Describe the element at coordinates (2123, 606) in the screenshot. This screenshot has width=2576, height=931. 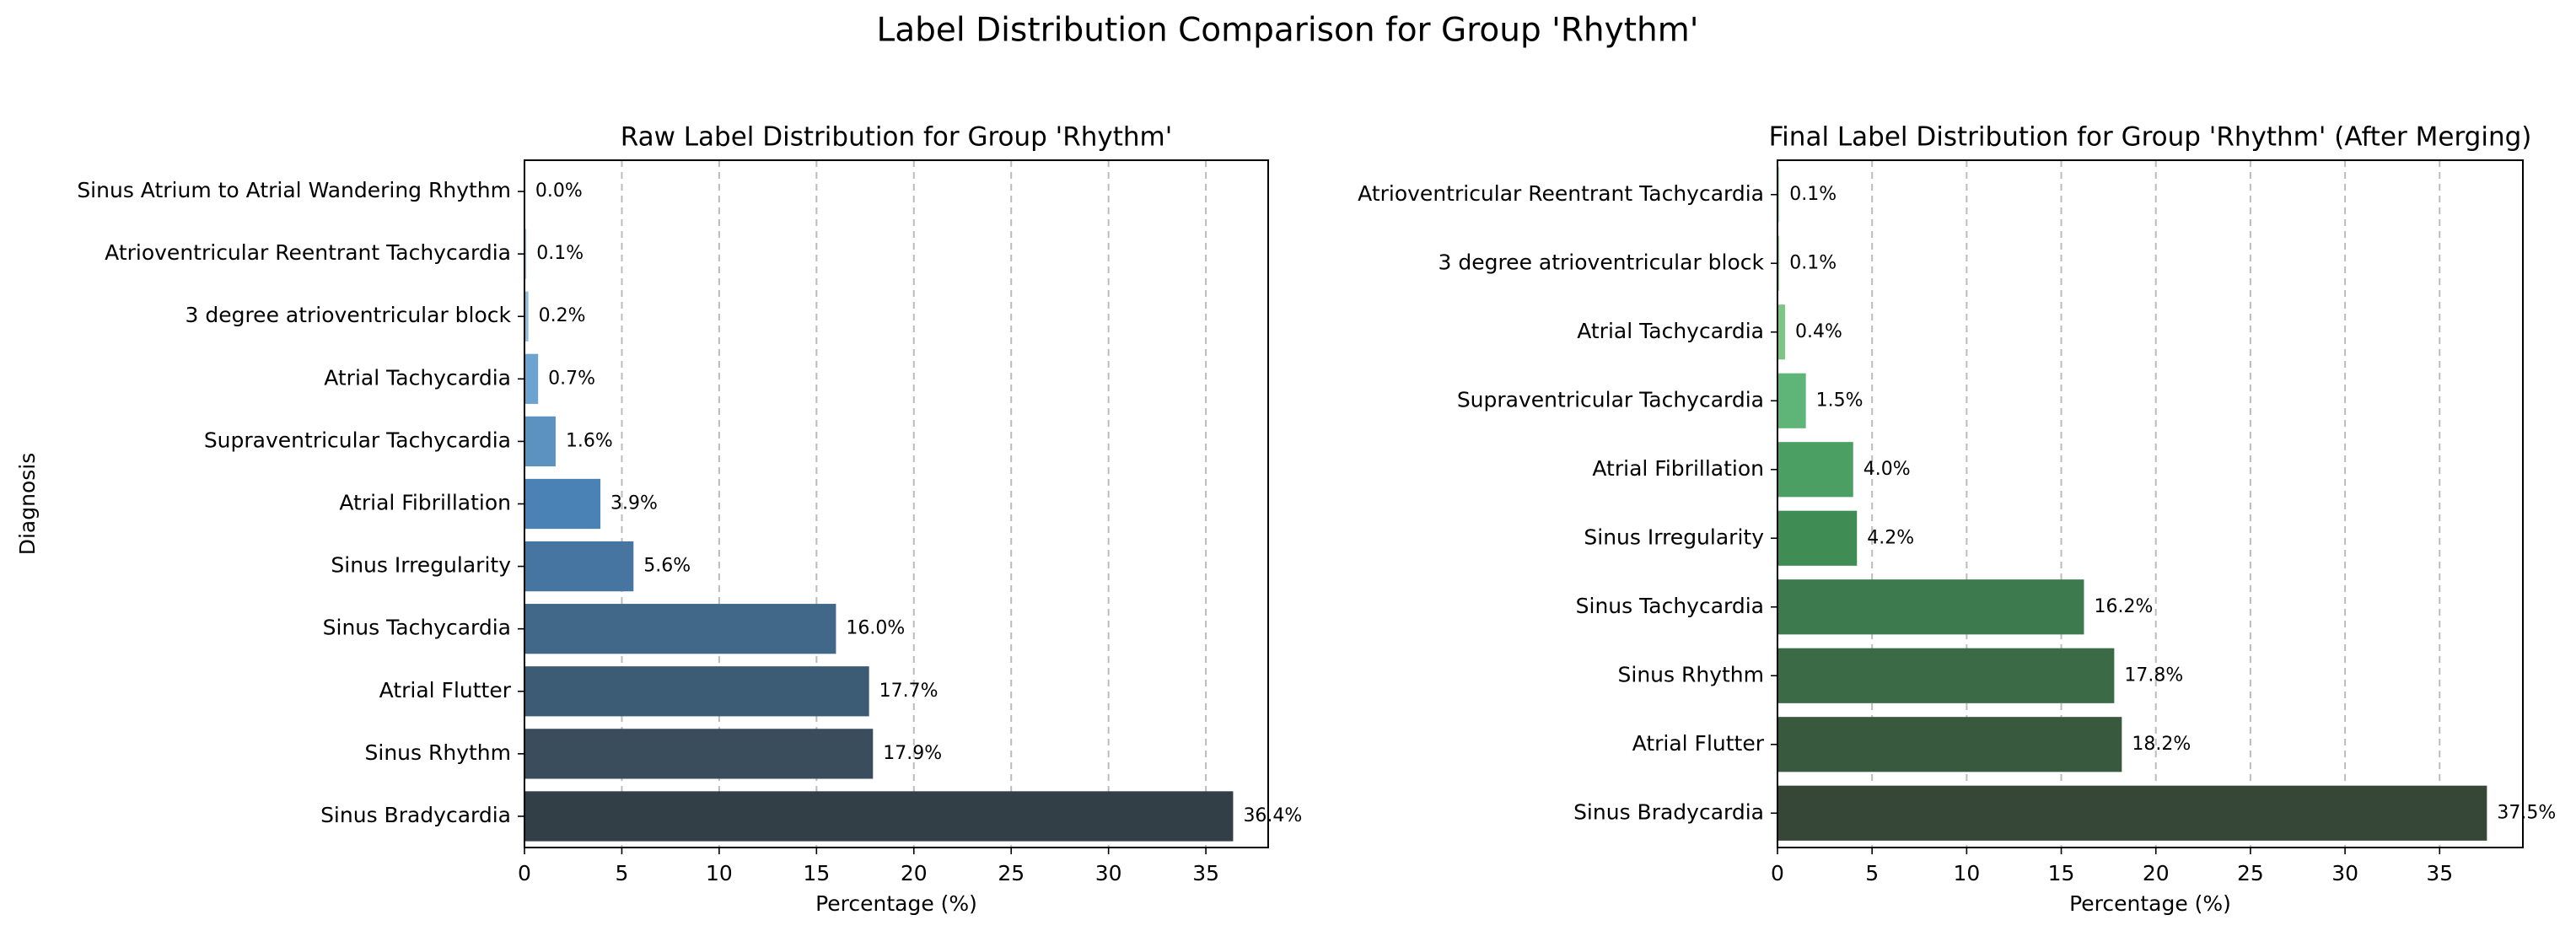
I see `data-label: 16.2%` at that location.